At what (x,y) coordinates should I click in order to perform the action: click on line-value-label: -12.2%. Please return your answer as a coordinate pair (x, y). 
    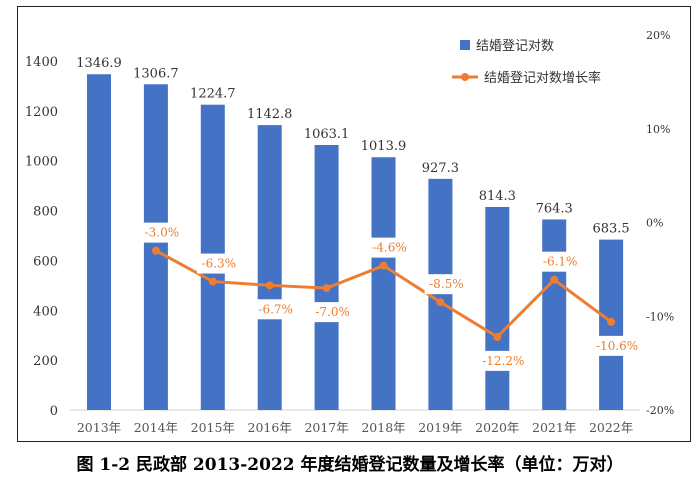
    Looking at the image, I should click on (503, 361).